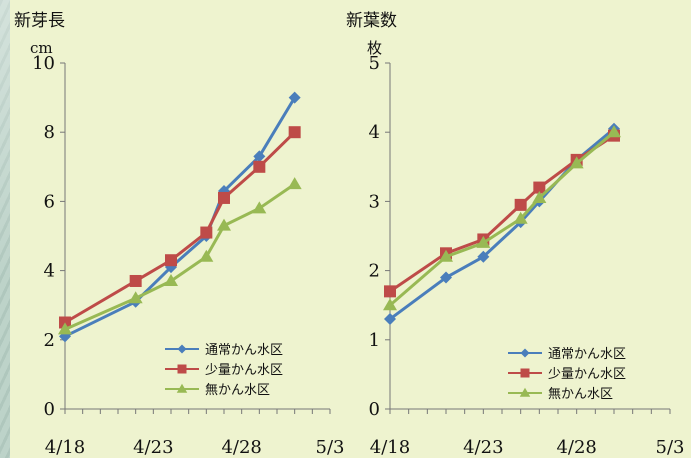 Image resolution: width=691 pixels, height=458 pixels. What do you see at coordinates (49, 201) in the screenshot?
I see `y-tick-label: 6` at bounding box center [49, 201].